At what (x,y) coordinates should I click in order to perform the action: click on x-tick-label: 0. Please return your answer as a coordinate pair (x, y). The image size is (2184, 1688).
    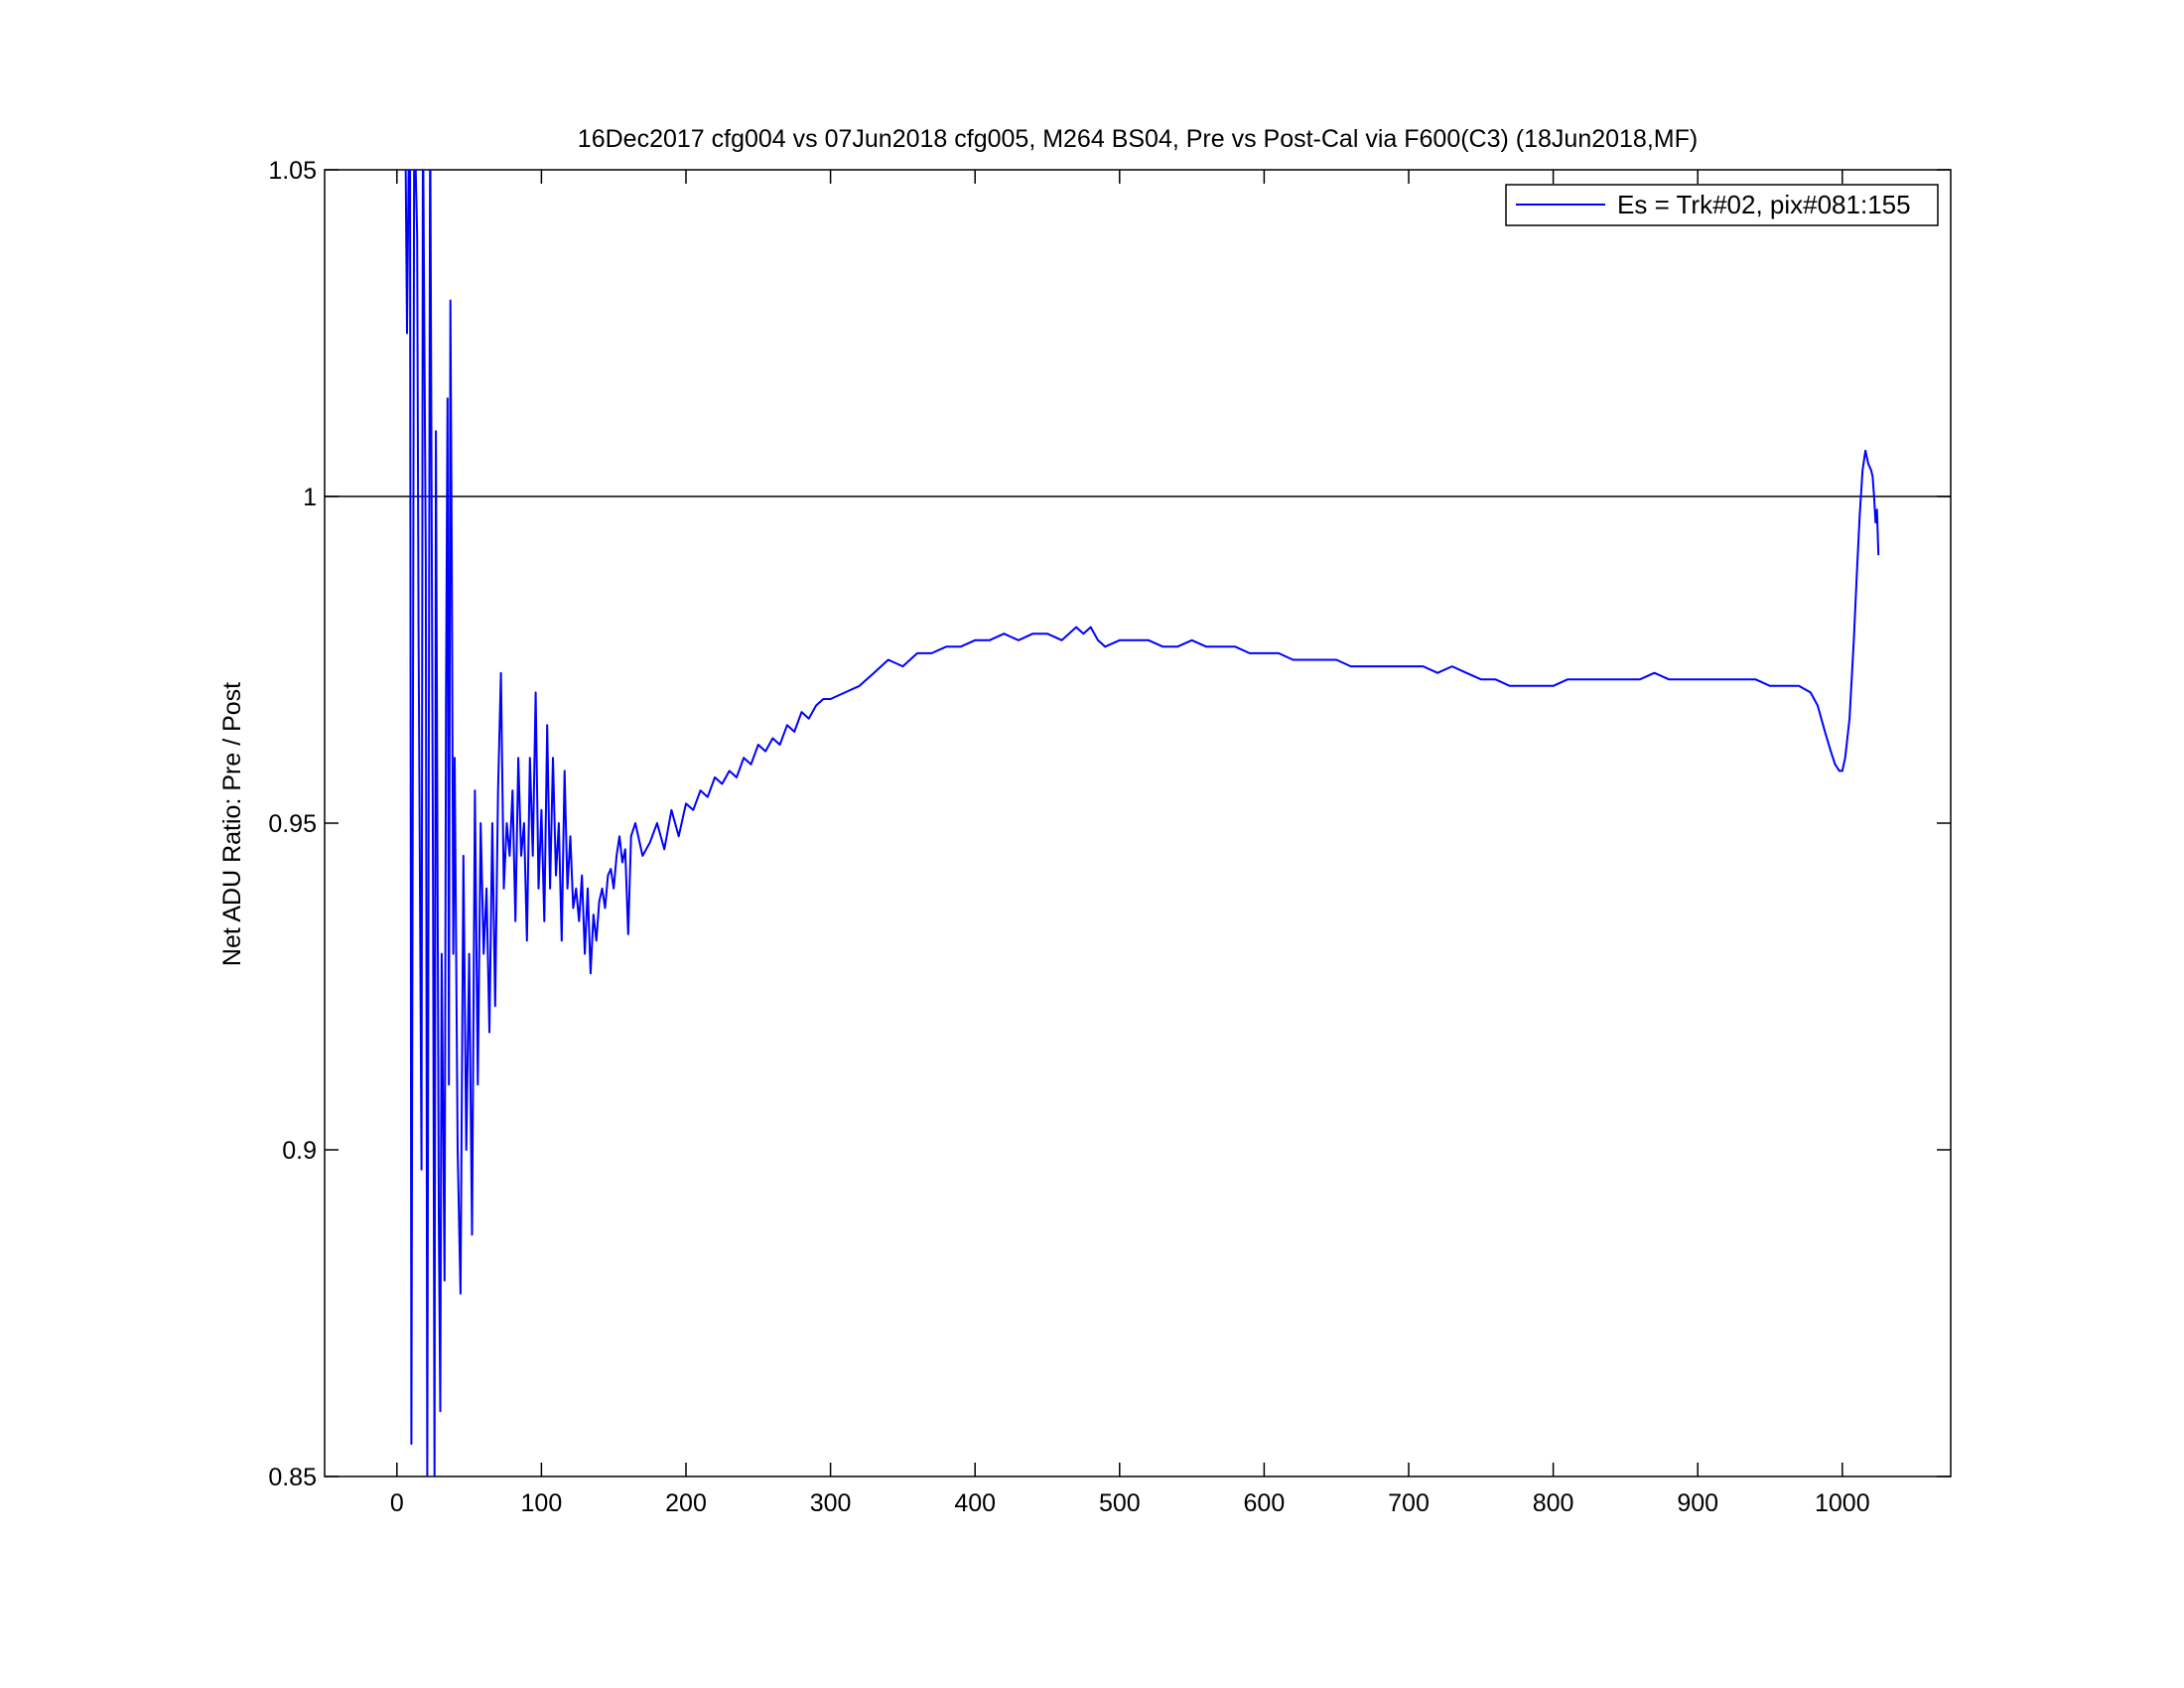
    Looking at the image, I should click on (397, 1503).